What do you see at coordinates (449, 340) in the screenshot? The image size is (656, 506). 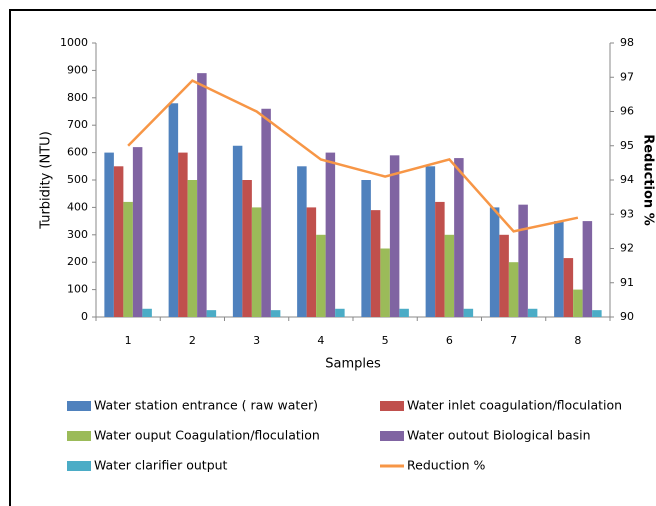 I see `x-tick-label: 6` at bounding box center [449, 340].